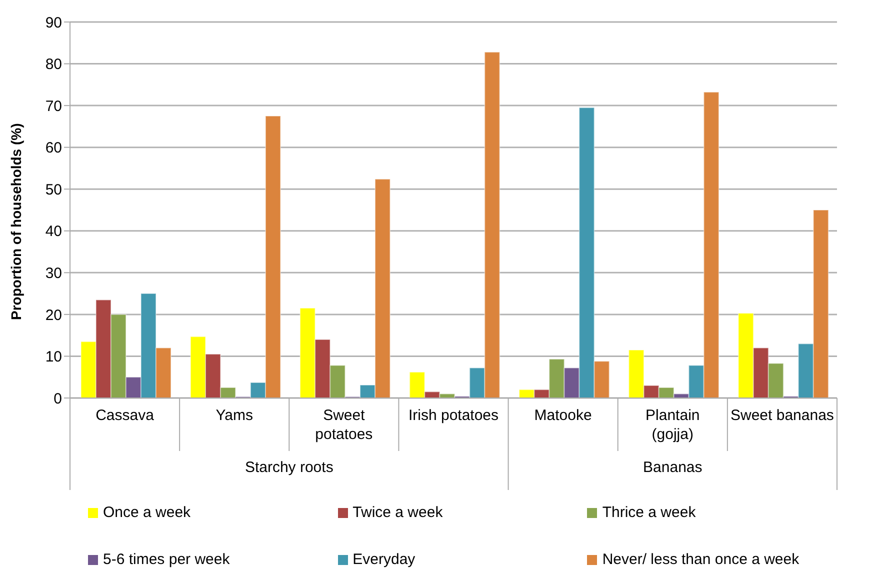 This screenshot has height=588, width=885. What do you see at coordinates (384, 559) in the screenshot?
I see `legend-label: Everyday` at bounding box center [384, 559].